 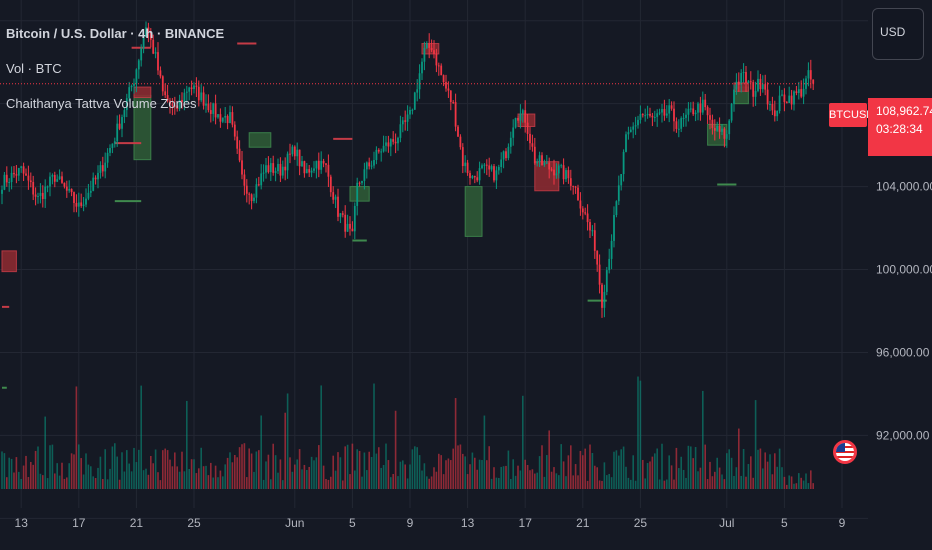 I want to click on symbol-title: Bitcoin / U.S. Dollar · 4h · BINANCE, so click(x=115, y=33).